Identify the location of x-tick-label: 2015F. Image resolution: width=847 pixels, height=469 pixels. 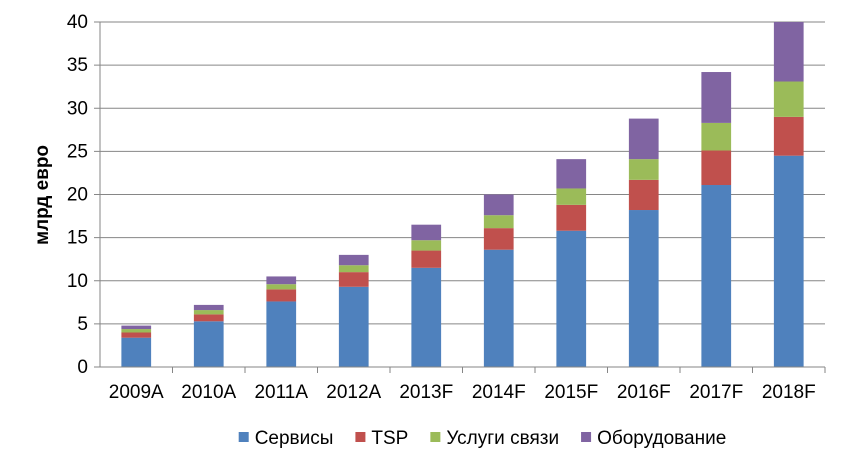
(571, 392).